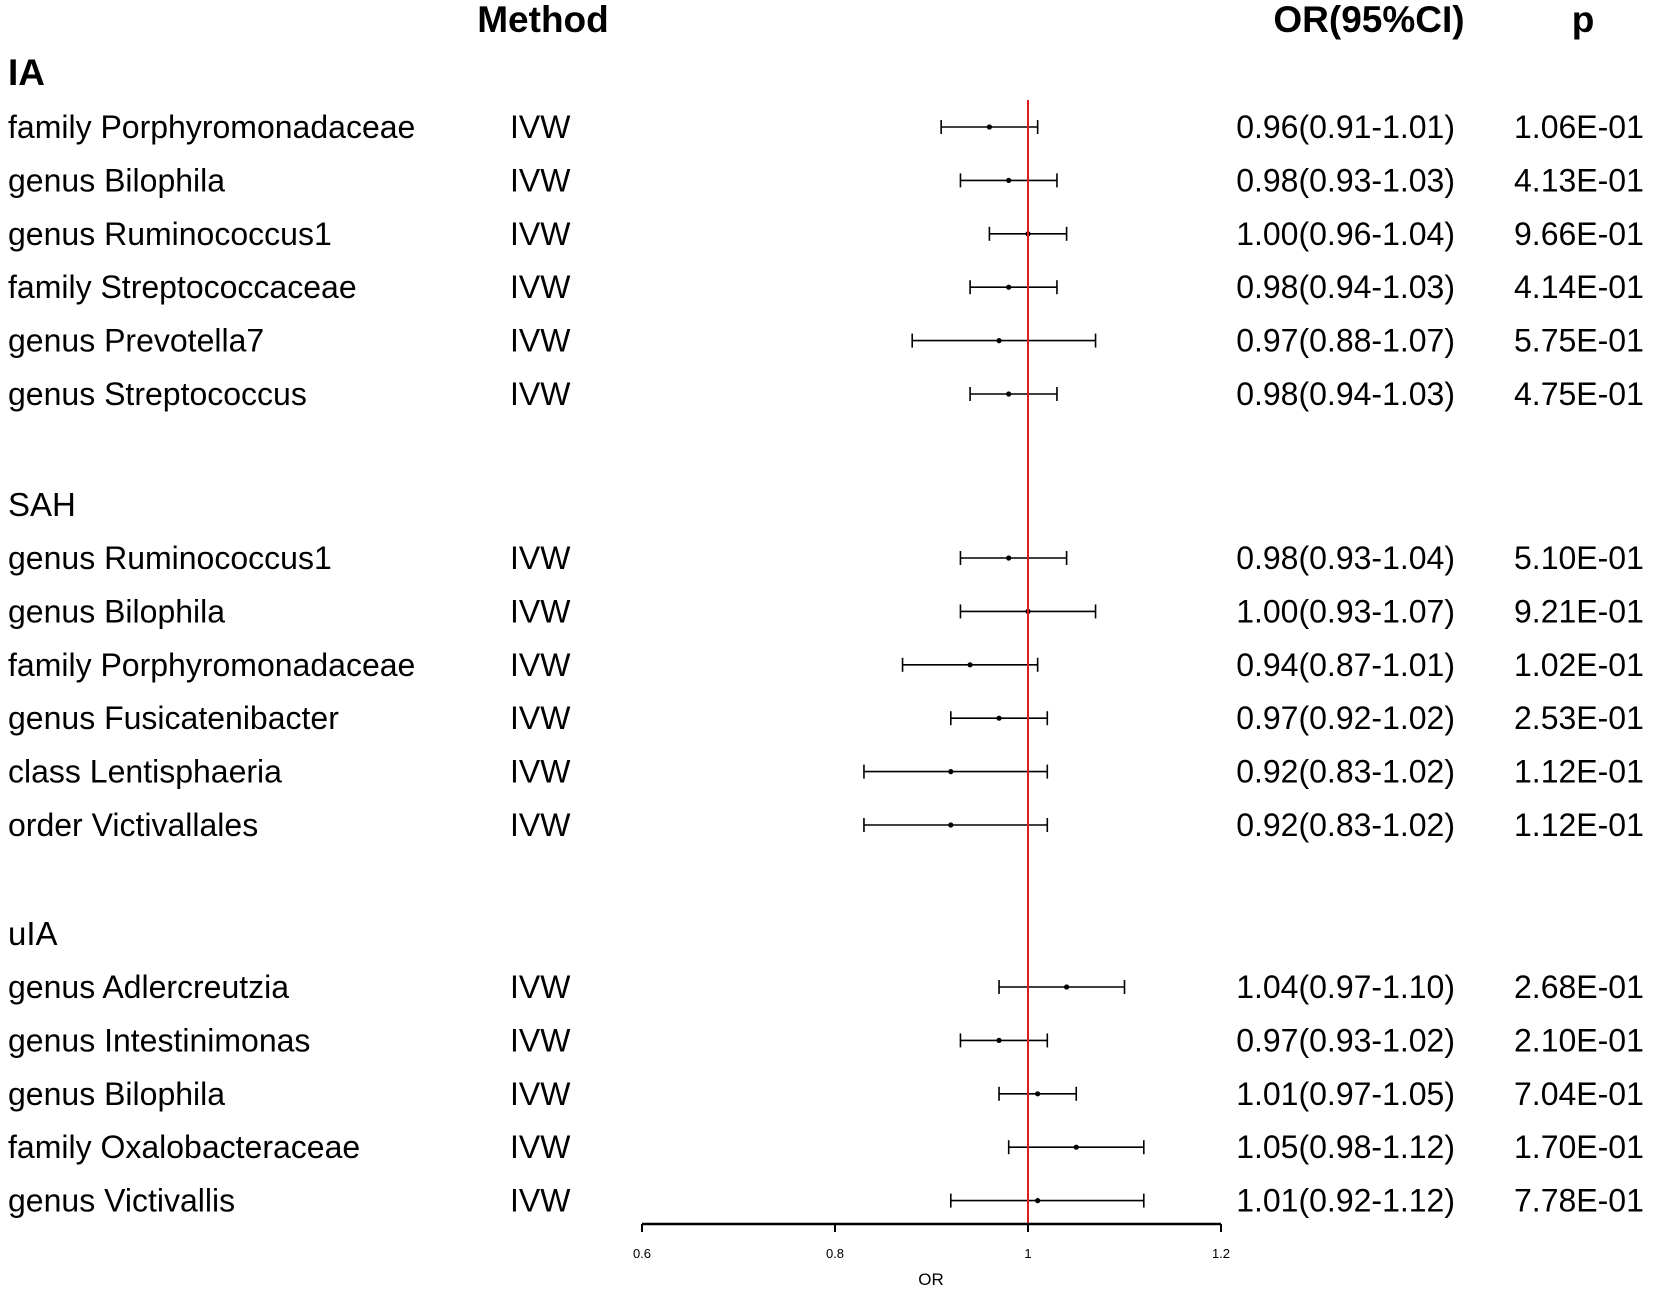  I want to click on or-ci-label: 0.98(0.93-1.04), so click(1345, 558).